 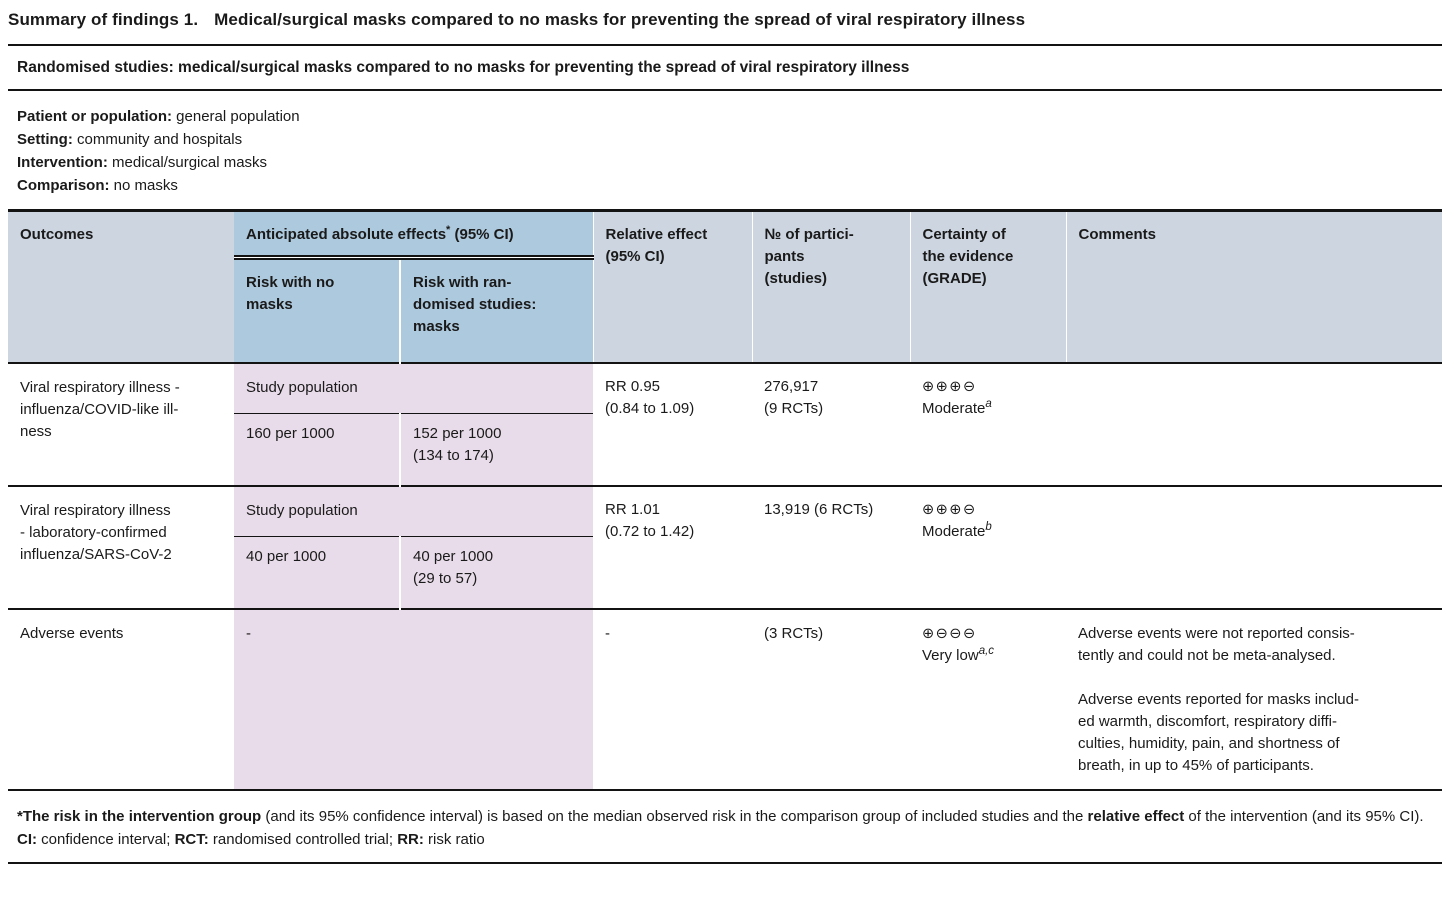 I want to click on certainty-label: Very lowa,c, so click(x=958, y=654).